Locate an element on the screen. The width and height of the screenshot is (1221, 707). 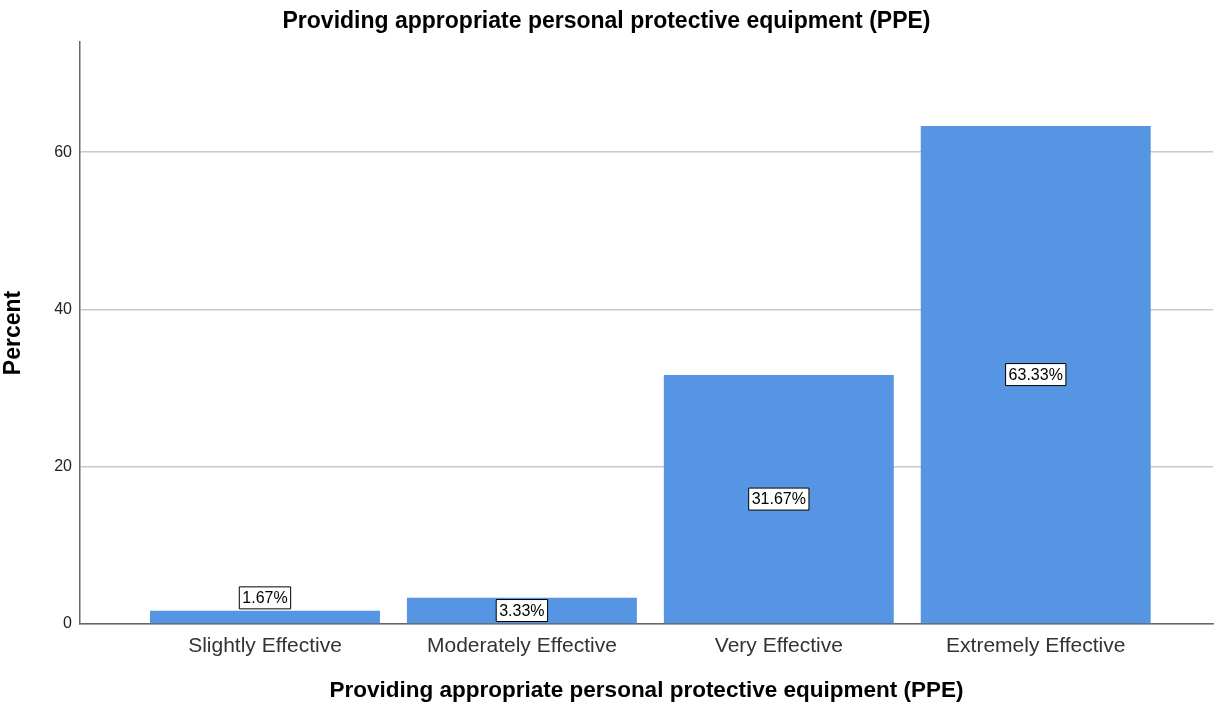
x-tick-label: Slightly Effective is located at coordinates (265, 645).